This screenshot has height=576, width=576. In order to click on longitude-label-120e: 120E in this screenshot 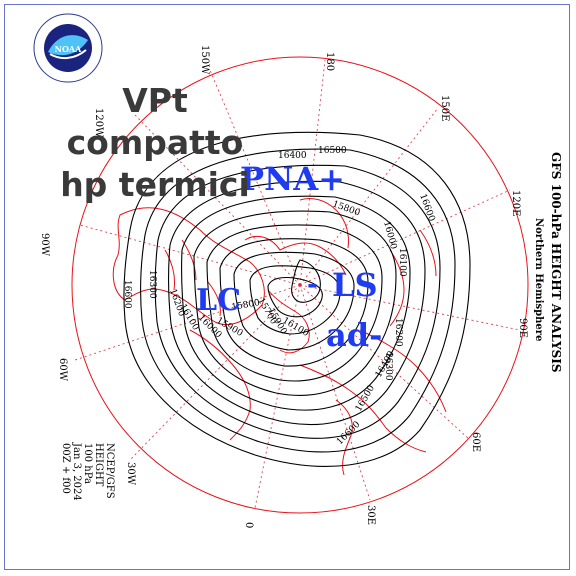, I will do `click(515, 203)`.